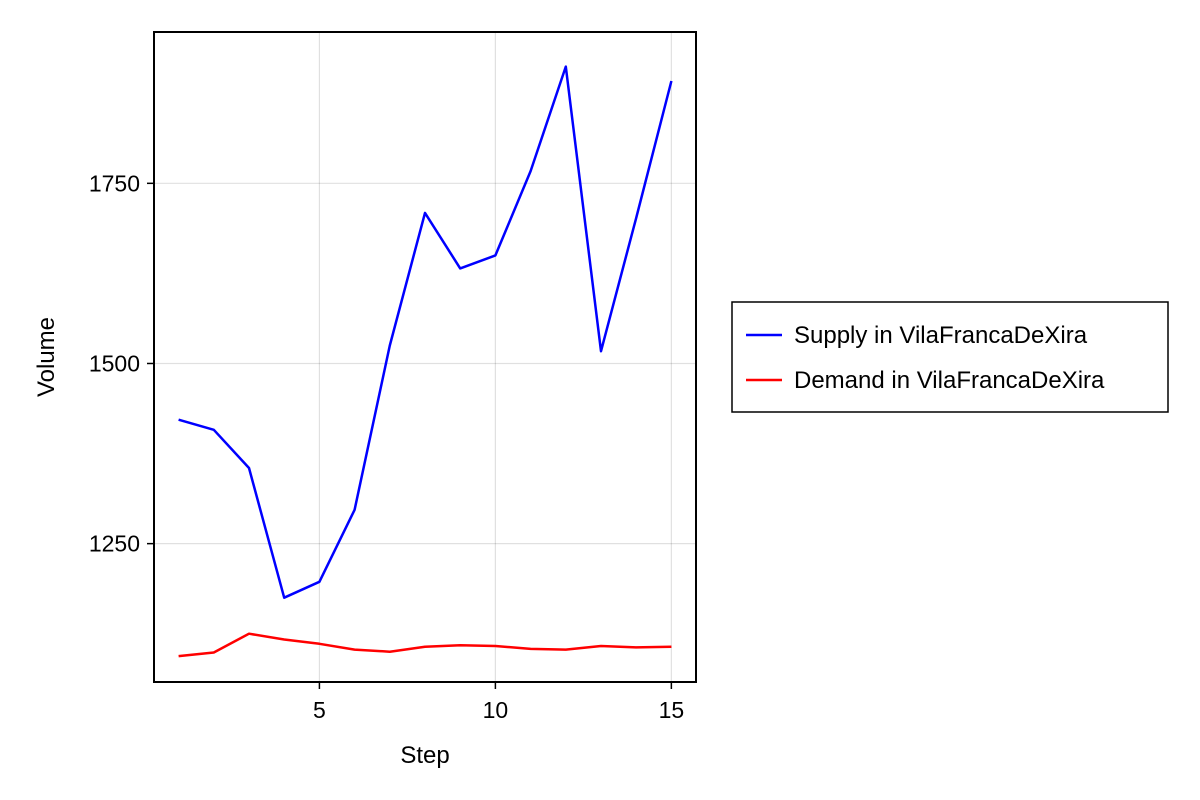  I want to click on x-tick-label: 10, so click(496, 710).